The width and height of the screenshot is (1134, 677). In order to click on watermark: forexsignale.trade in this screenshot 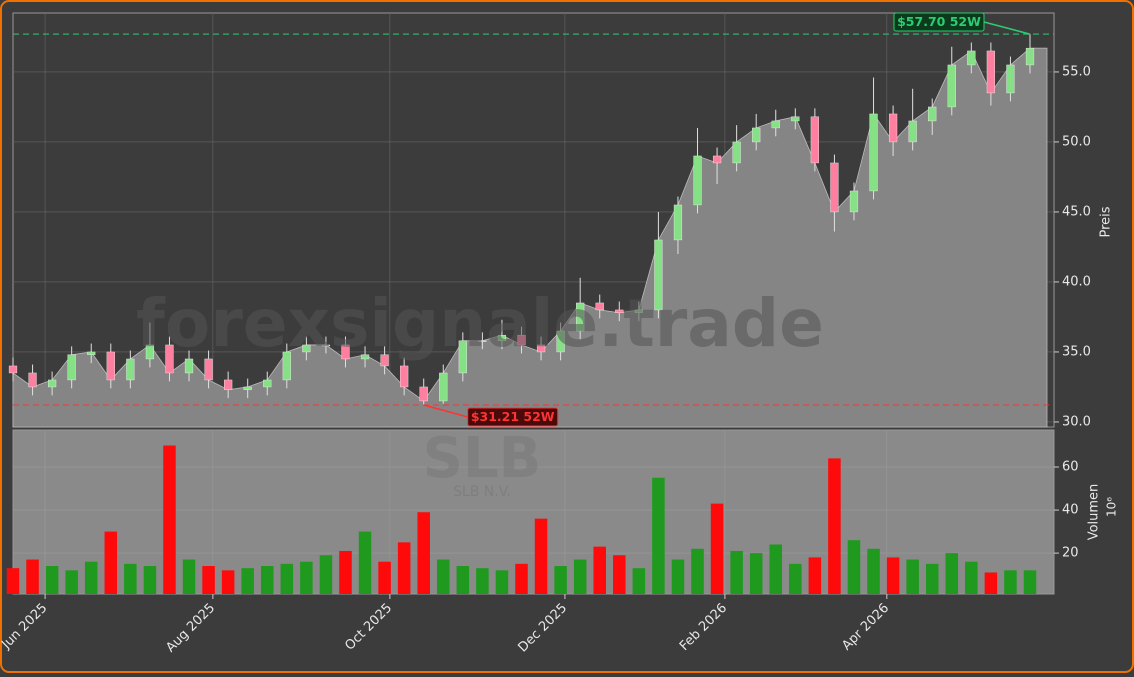, I will do `click(480, 323)`.